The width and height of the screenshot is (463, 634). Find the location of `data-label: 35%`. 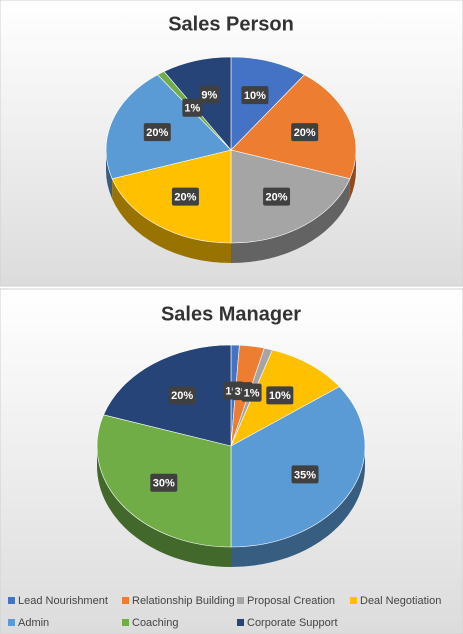

data-label: 35% is located at coordinates (305, 475).